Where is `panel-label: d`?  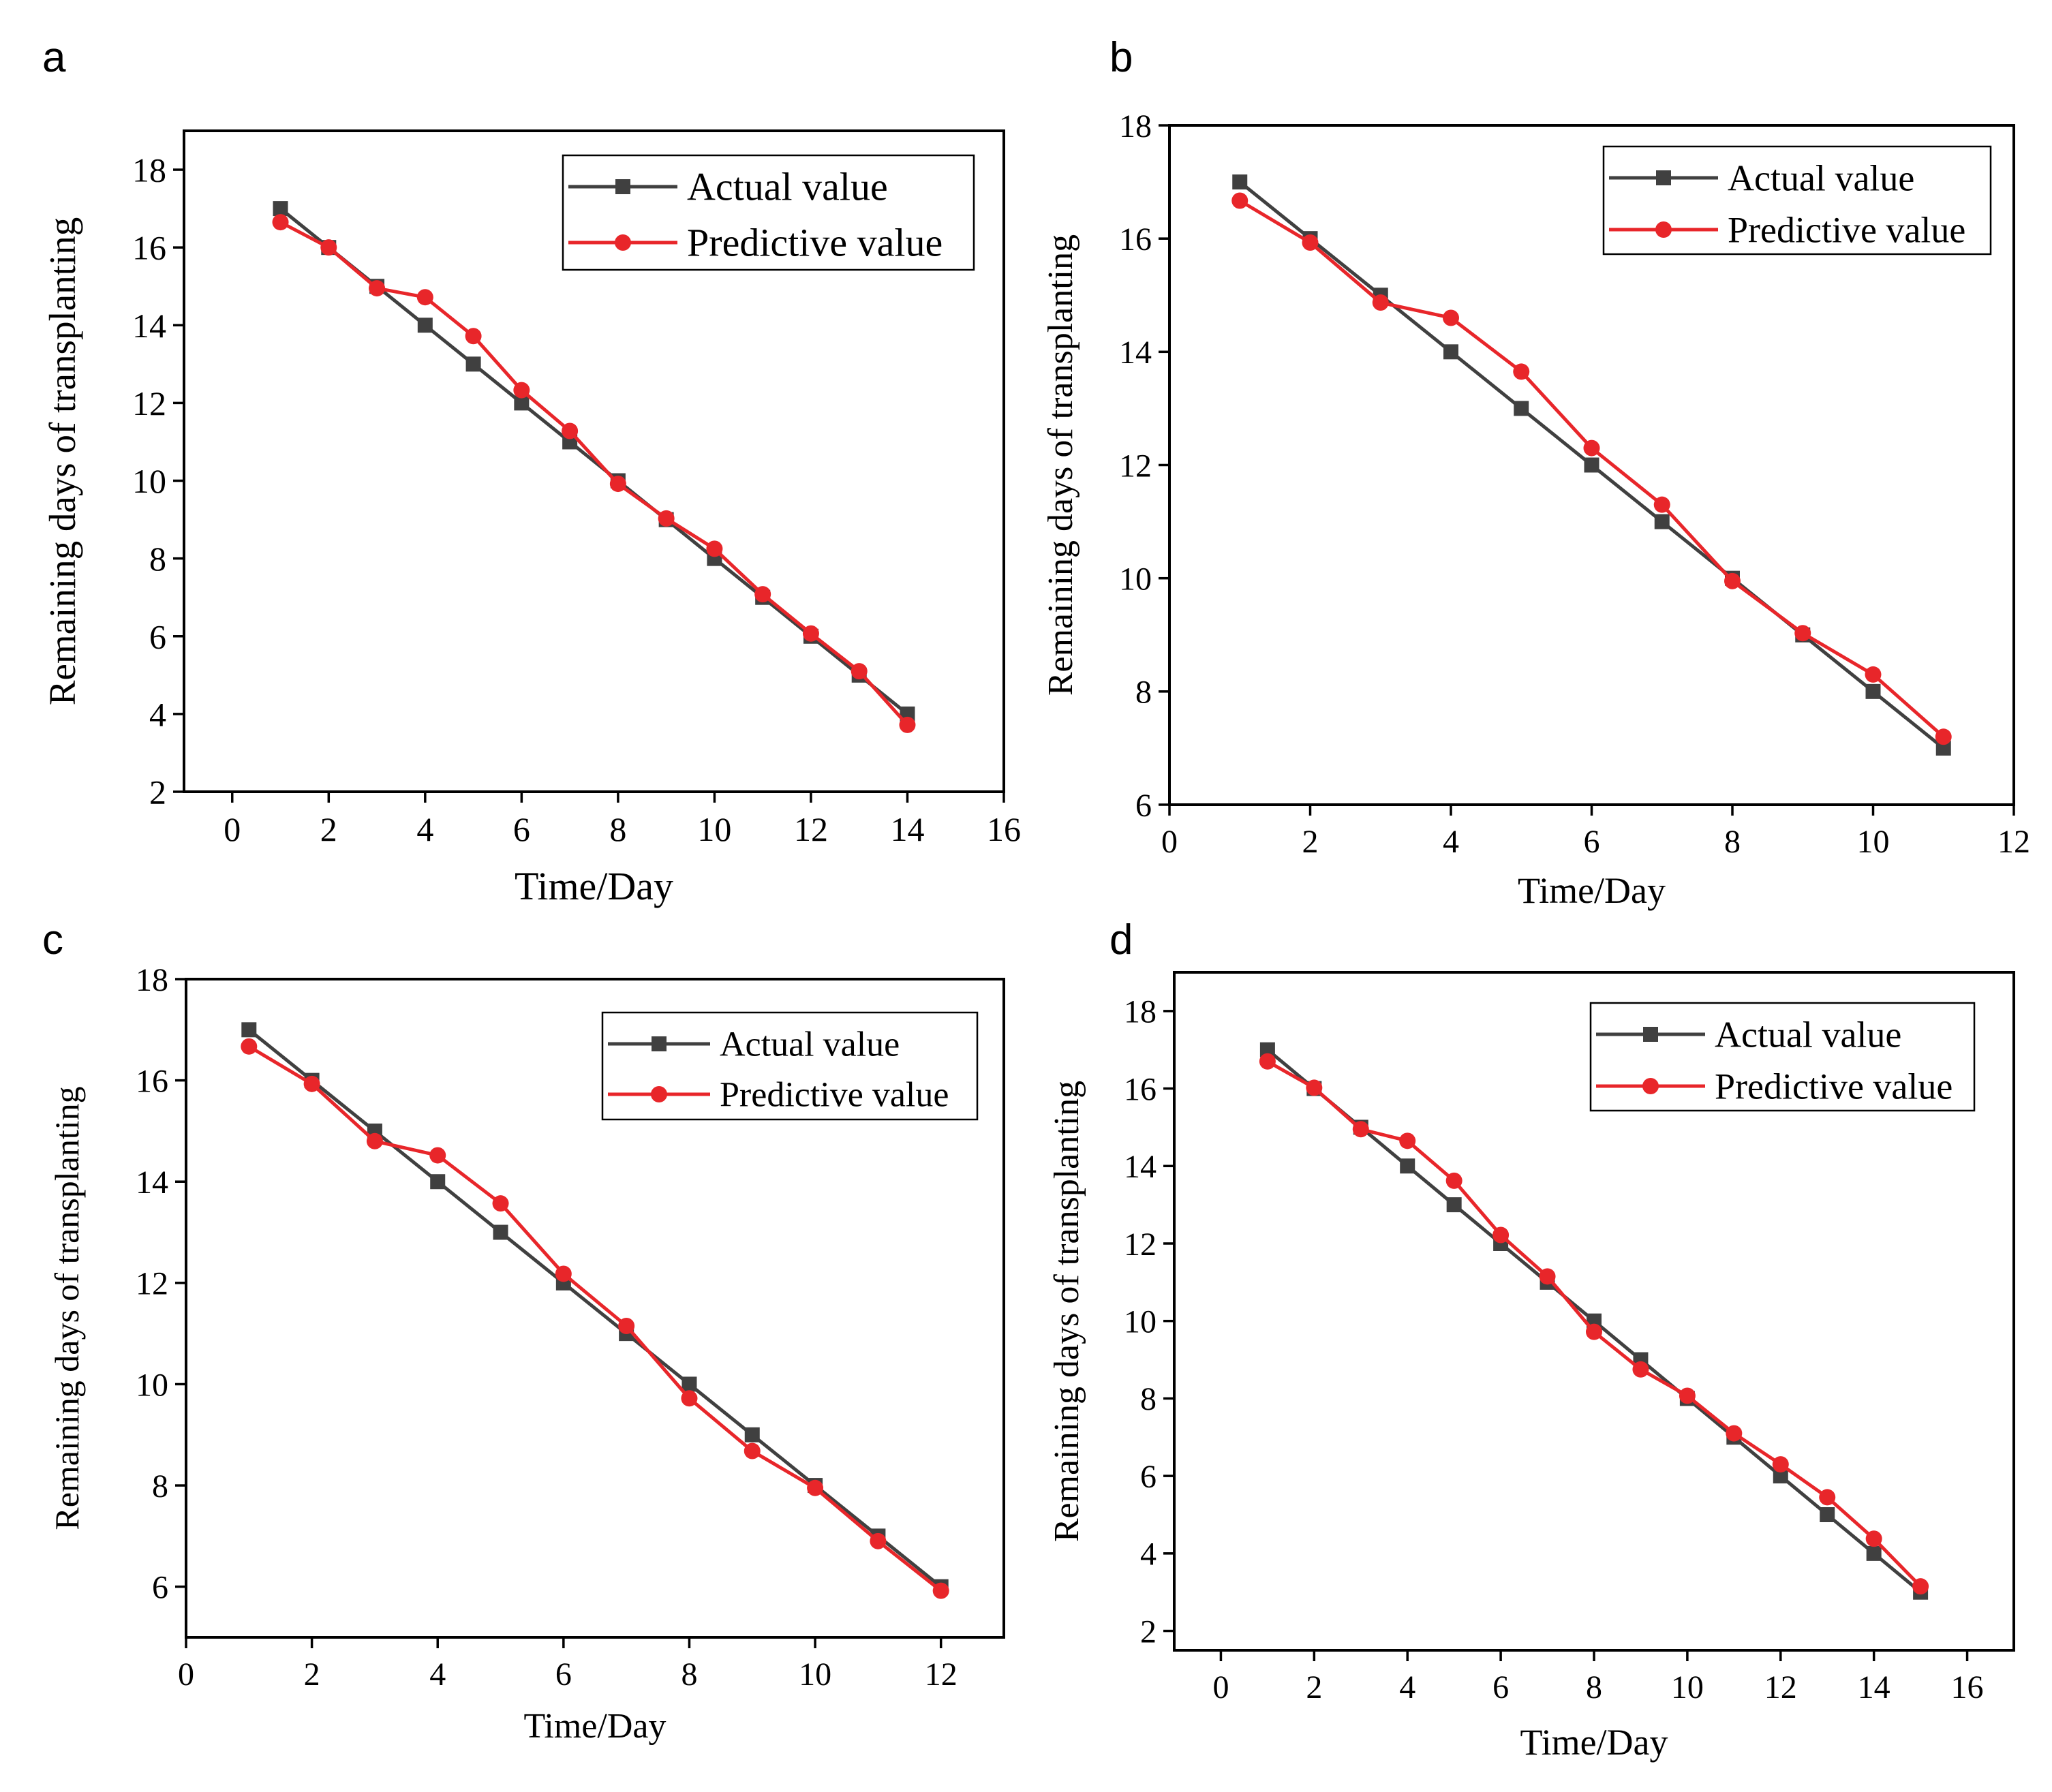
panel-label: d is located at coordinates (1121, 939).